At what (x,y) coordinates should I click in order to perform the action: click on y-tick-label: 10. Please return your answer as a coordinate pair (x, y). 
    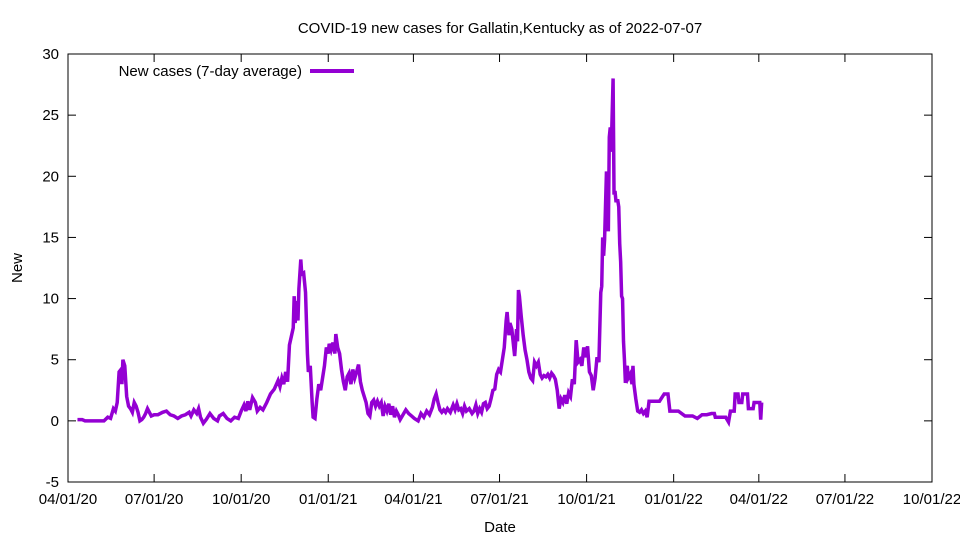
    Looking at the image, I should click on (50, 299).